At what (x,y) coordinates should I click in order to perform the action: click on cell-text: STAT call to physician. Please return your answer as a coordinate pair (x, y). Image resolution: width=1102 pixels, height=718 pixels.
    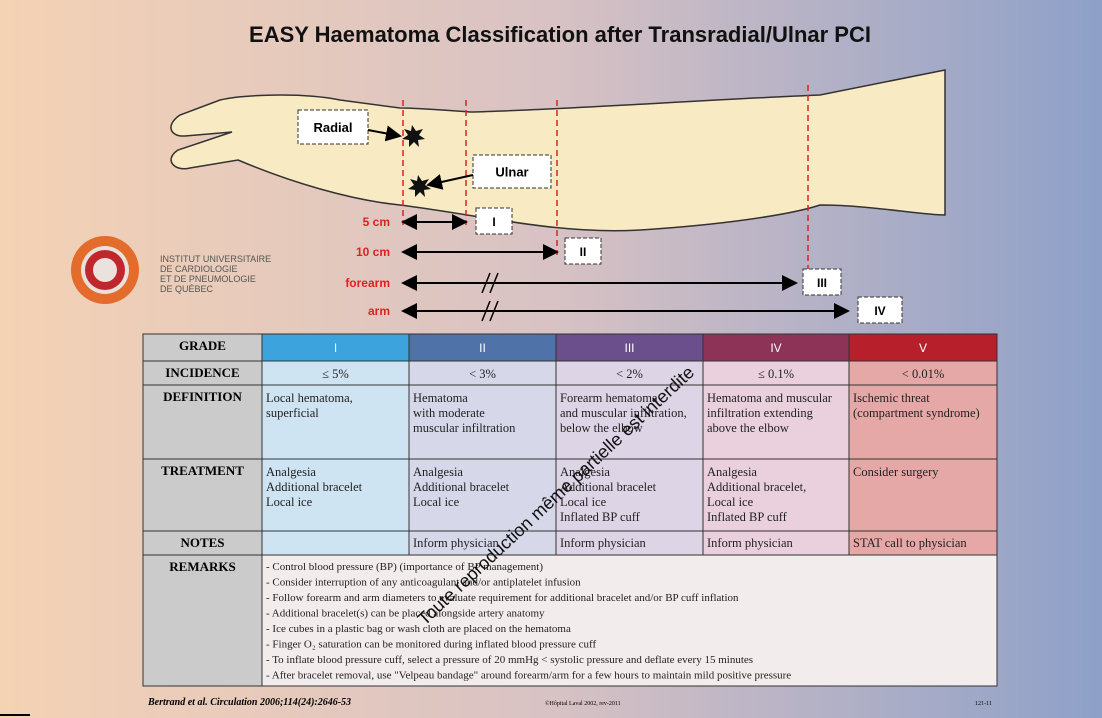
    Looking at the image, I should click on (910, 543).